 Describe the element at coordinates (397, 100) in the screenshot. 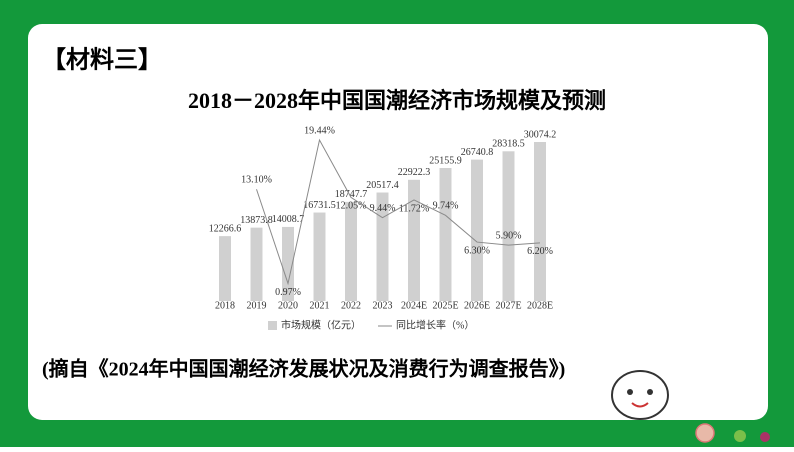

I see `chart-title: 2018－2028年中国国潮经济市场规模及预测` at that location.